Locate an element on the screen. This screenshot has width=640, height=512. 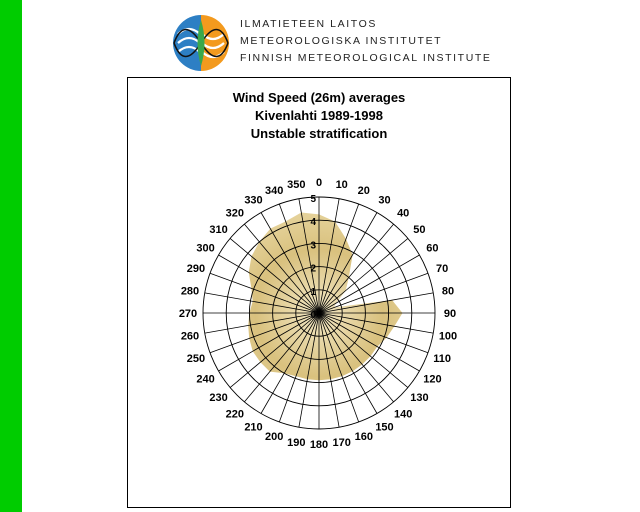
direction-label: 80 is located at coordinates (448, 291).